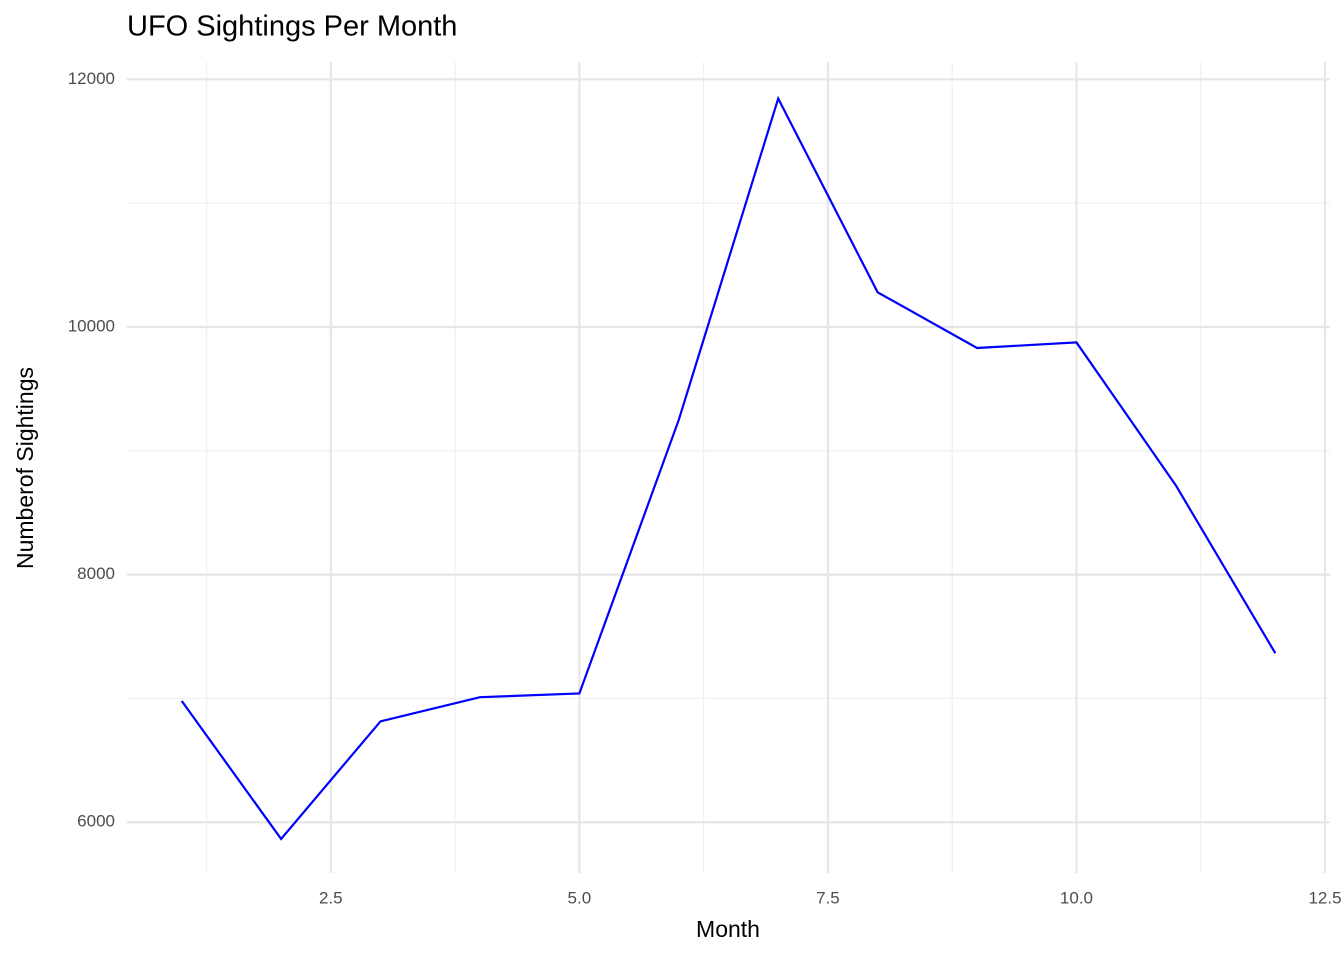 This screenshot has height=960, width=1344. What do you see at coordinates (331, 897) in the screenshot?
I see `x-tick-label: 2.5` at bounding box center [331, 897].